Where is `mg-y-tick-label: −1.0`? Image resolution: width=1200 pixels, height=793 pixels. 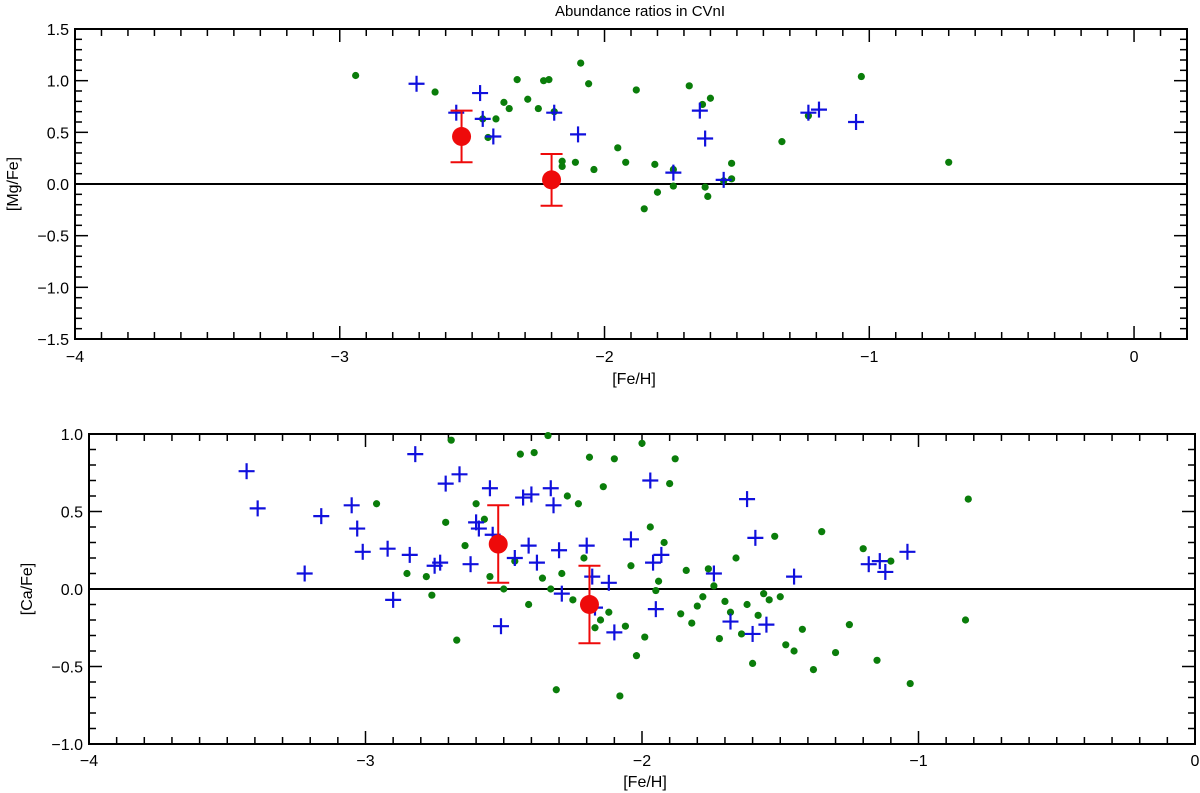
mg-y-tick-label: −1.0 is located at coordinates (53, 288).